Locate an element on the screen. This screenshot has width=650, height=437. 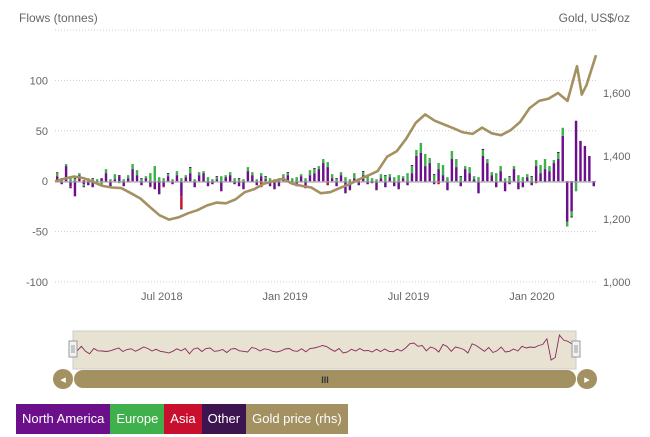
scroll-left-button is located at coordinates (63, 379).